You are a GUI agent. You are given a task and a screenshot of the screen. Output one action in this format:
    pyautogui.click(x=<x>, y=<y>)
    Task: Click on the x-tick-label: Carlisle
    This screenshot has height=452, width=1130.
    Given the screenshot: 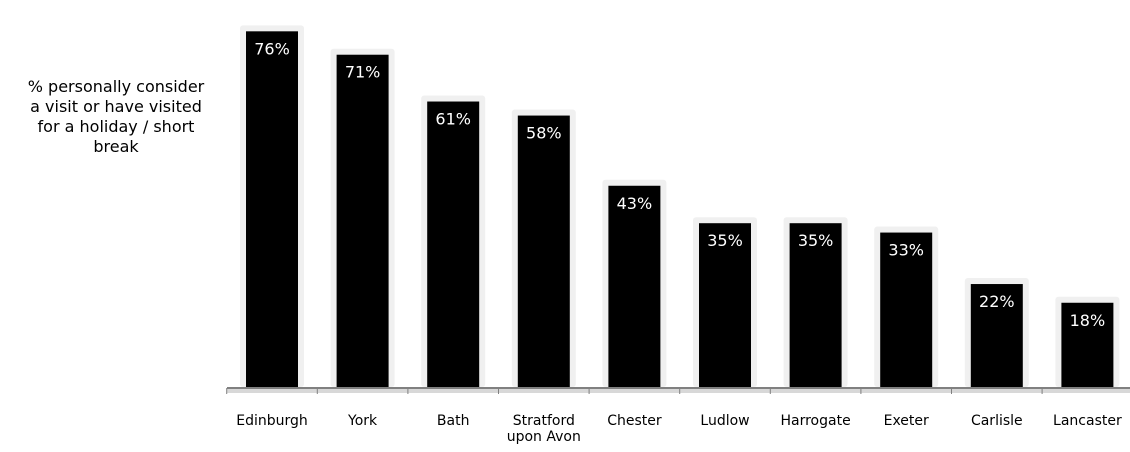 What is the action you would take?
    pyautogui.click(x=997, y=421)
    